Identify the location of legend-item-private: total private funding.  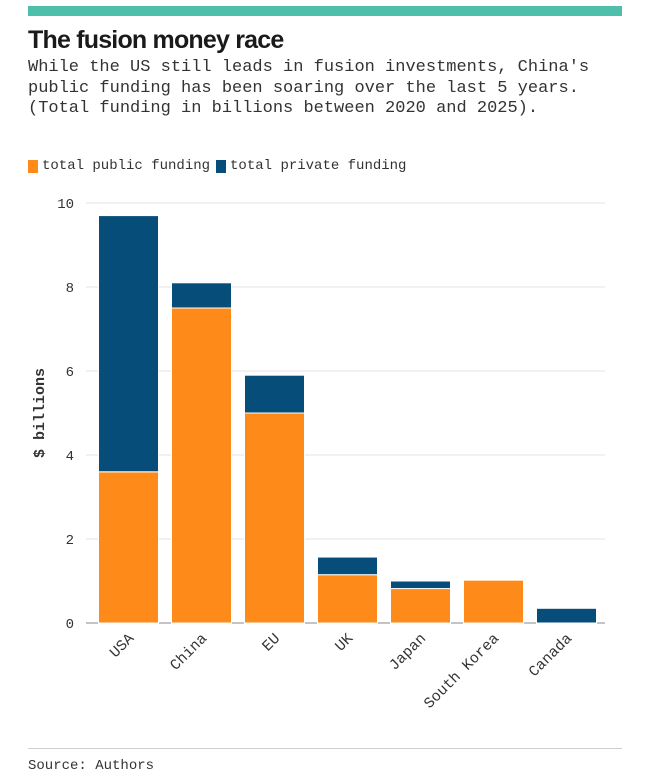
(311, 166).